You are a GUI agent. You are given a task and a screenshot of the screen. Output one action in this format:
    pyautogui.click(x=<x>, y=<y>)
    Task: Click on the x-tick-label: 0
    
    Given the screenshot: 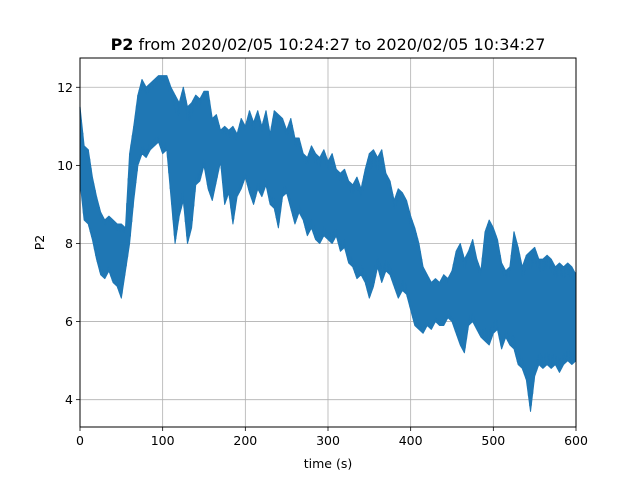 What is the action you would take?
    pyautogui.click(x=80, y=440)
    